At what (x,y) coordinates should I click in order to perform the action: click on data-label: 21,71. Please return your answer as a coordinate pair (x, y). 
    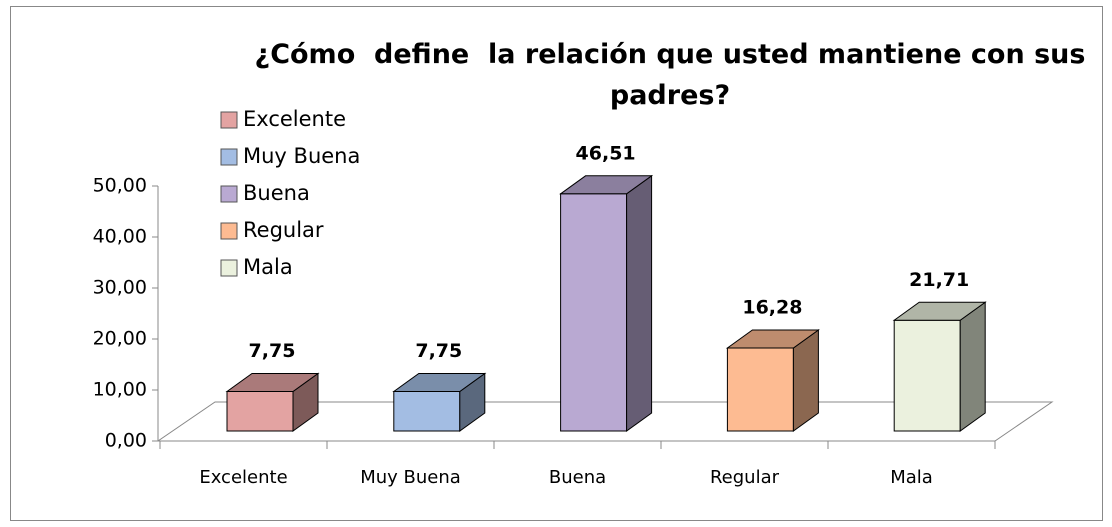
    Looking at the image, I should click on (939, 280).